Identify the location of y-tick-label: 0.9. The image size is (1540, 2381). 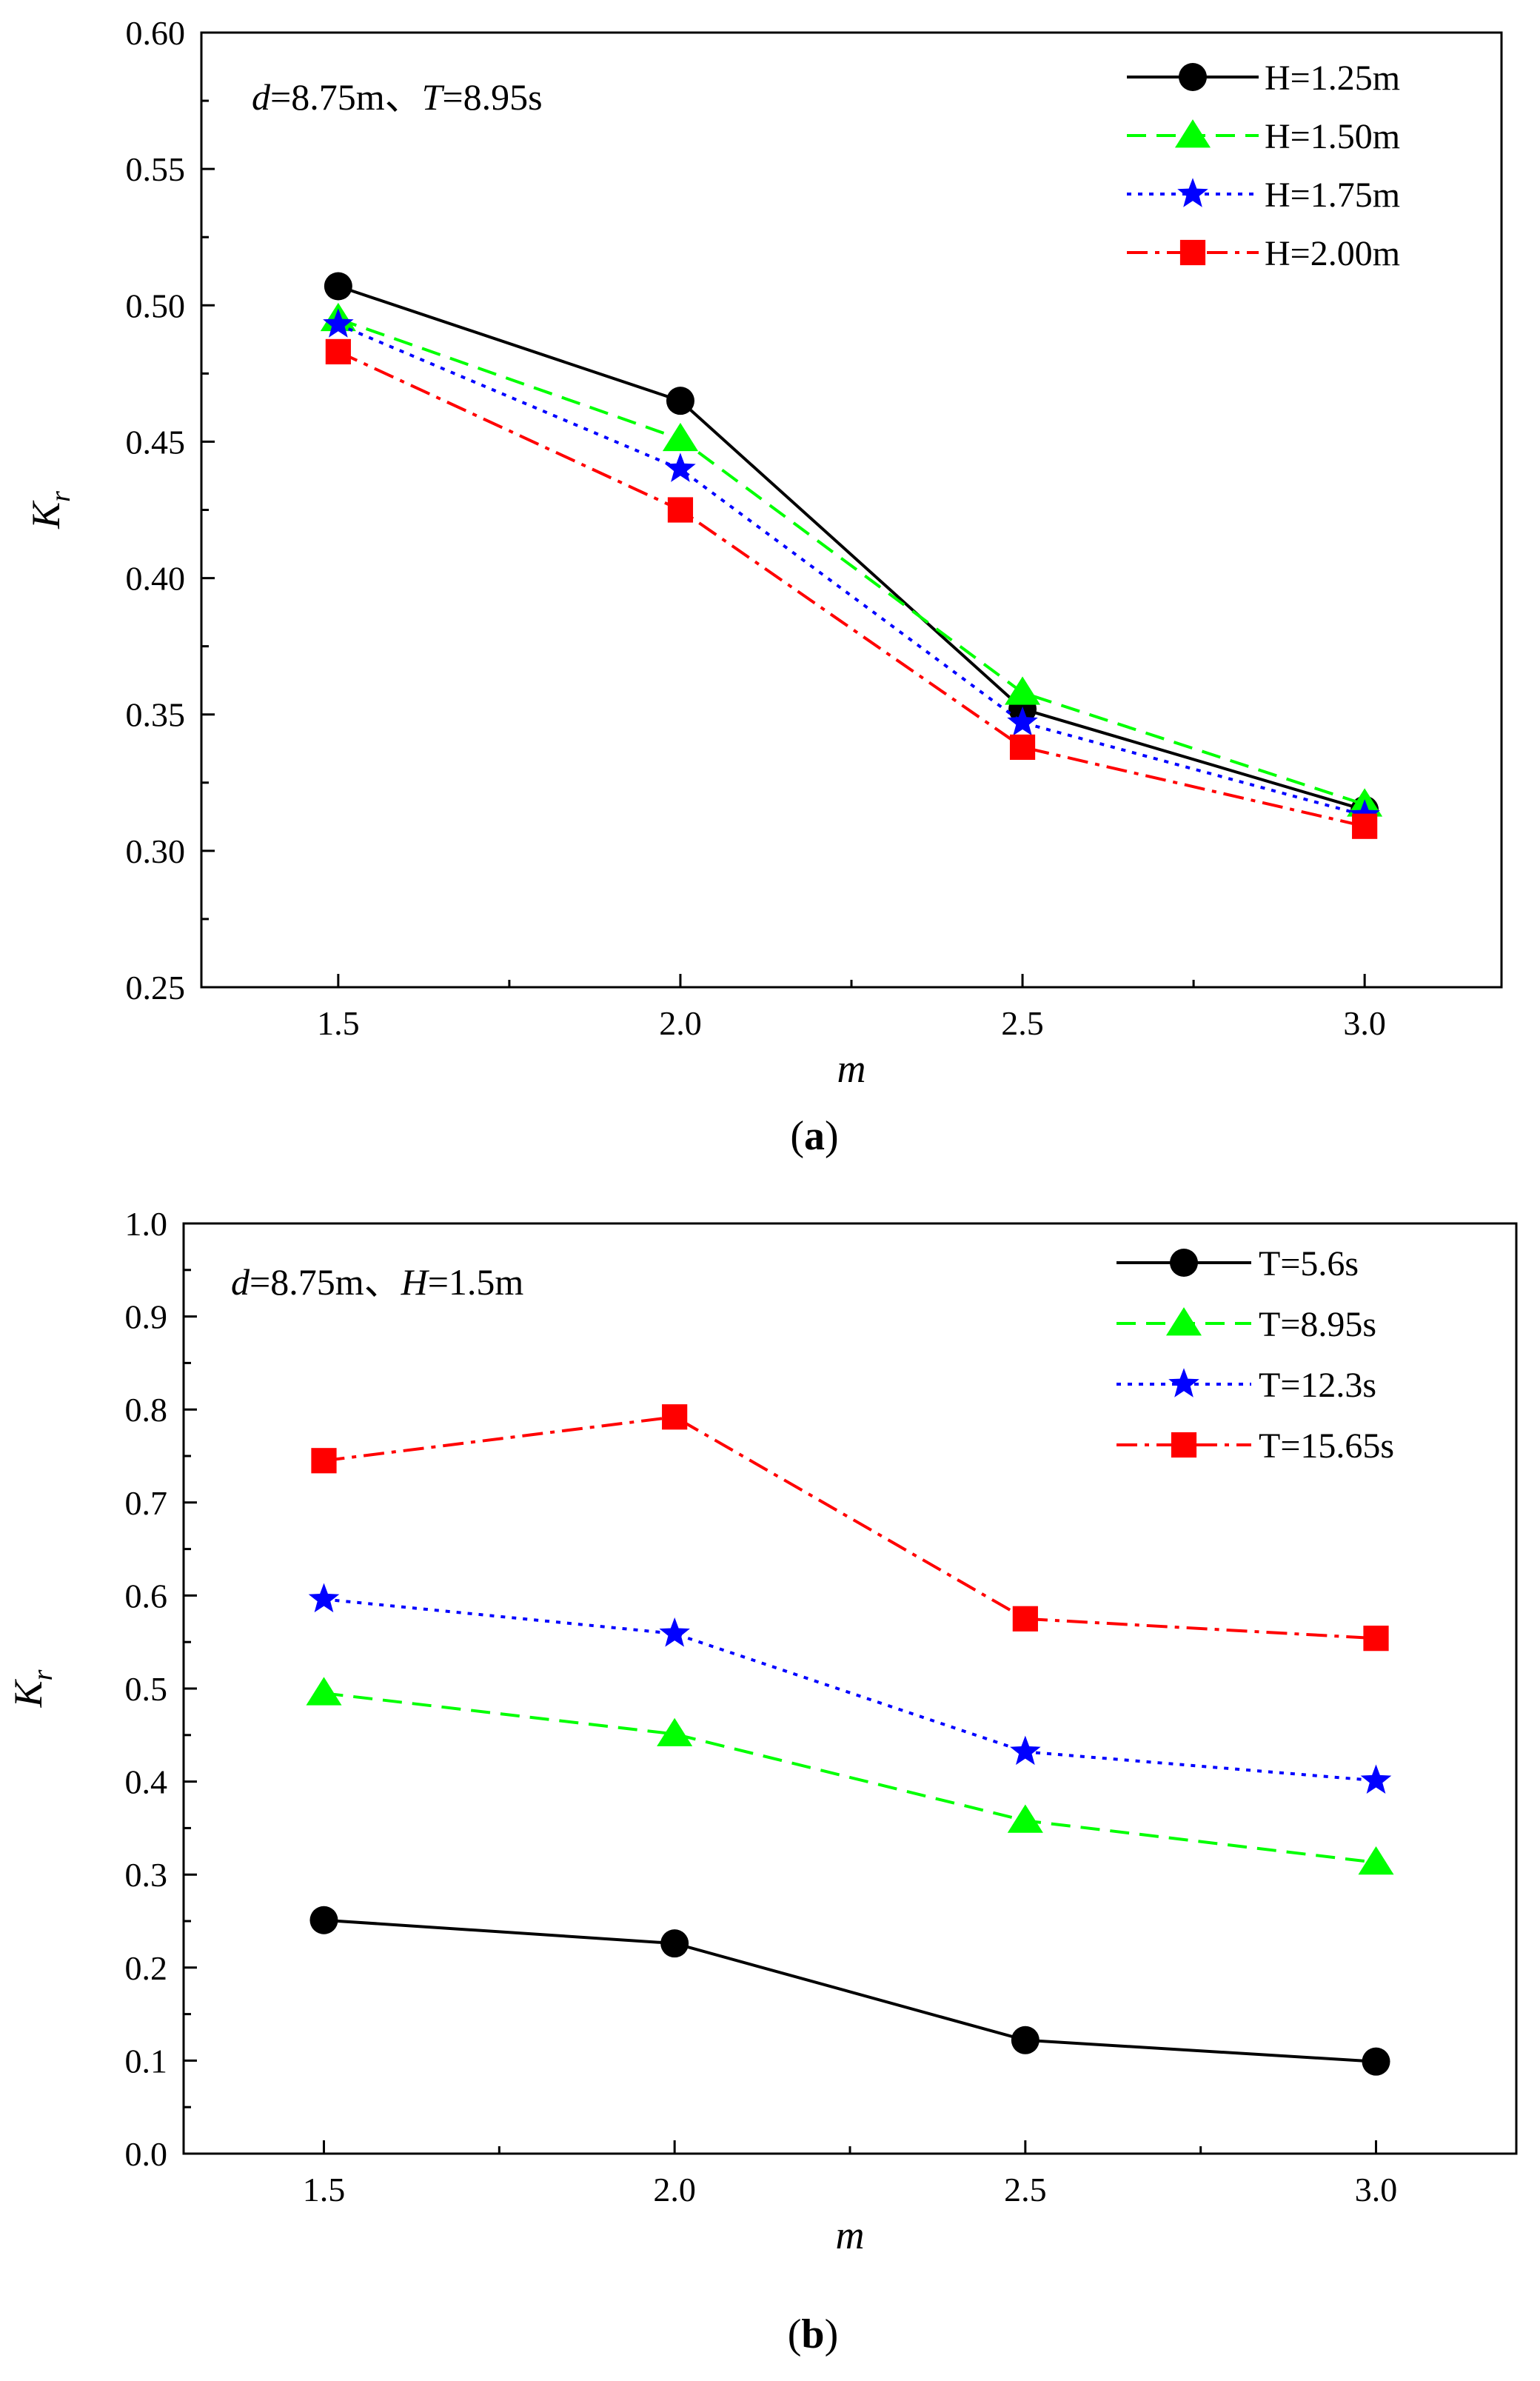
(146, 1317).